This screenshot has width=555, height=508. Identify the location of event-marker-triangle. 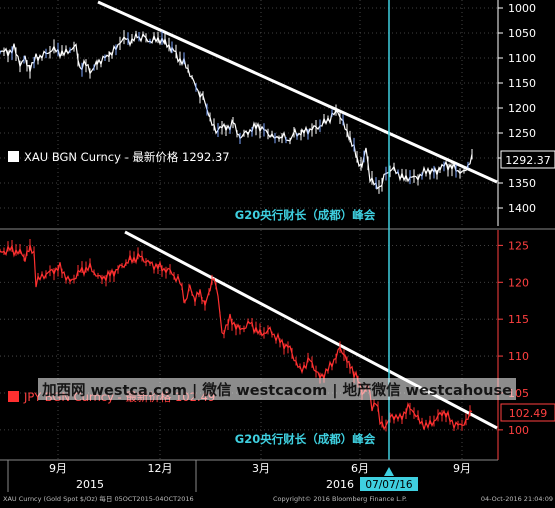
(389, 471).